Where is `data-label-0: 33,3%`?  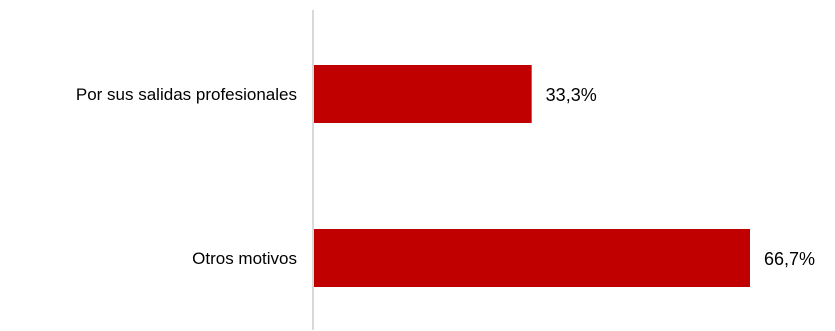 data-label-0: 33,3% is located at coordinates (571, 95).